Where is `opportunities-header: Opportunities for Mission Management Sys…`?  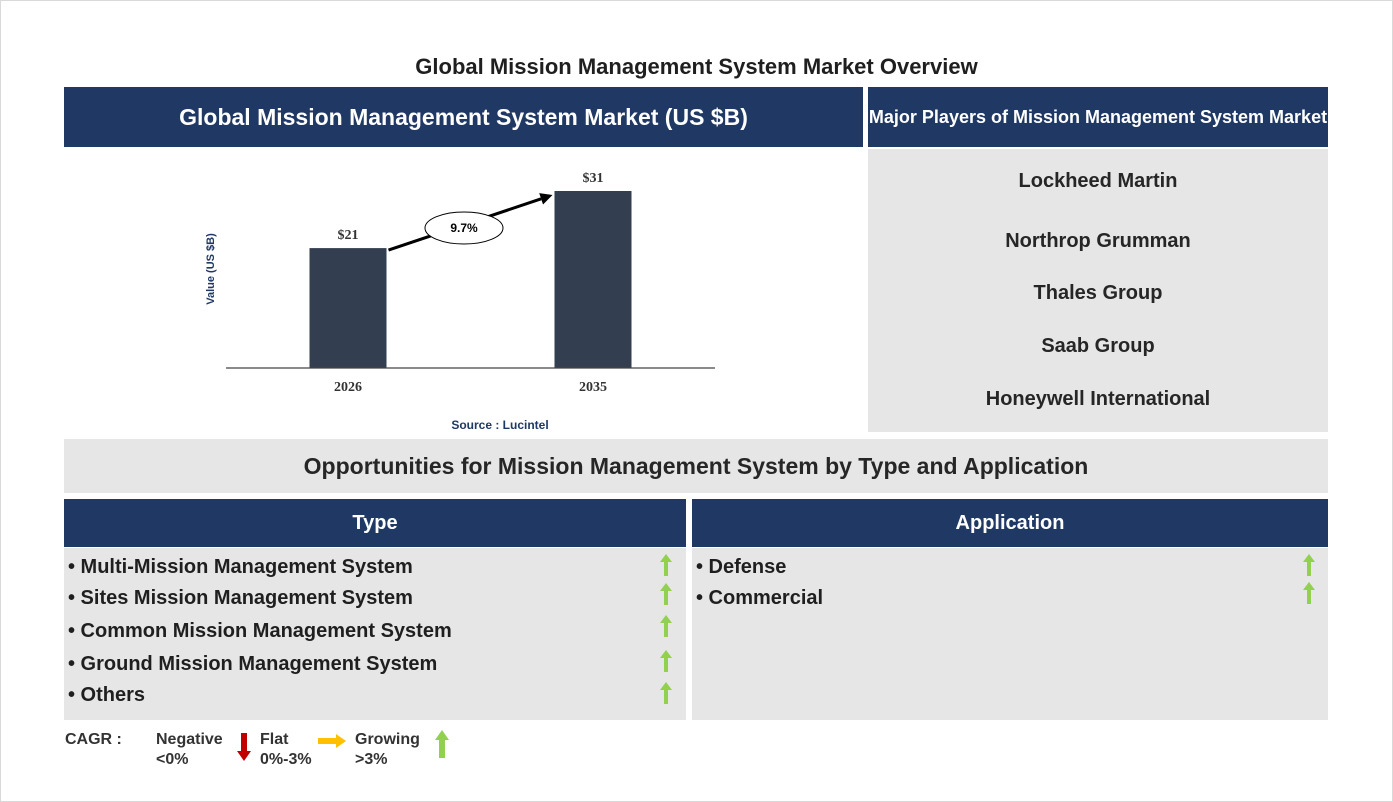 opportunities-header: Opportunities for Mission Management Sys… is located at coordinates (696, 466).